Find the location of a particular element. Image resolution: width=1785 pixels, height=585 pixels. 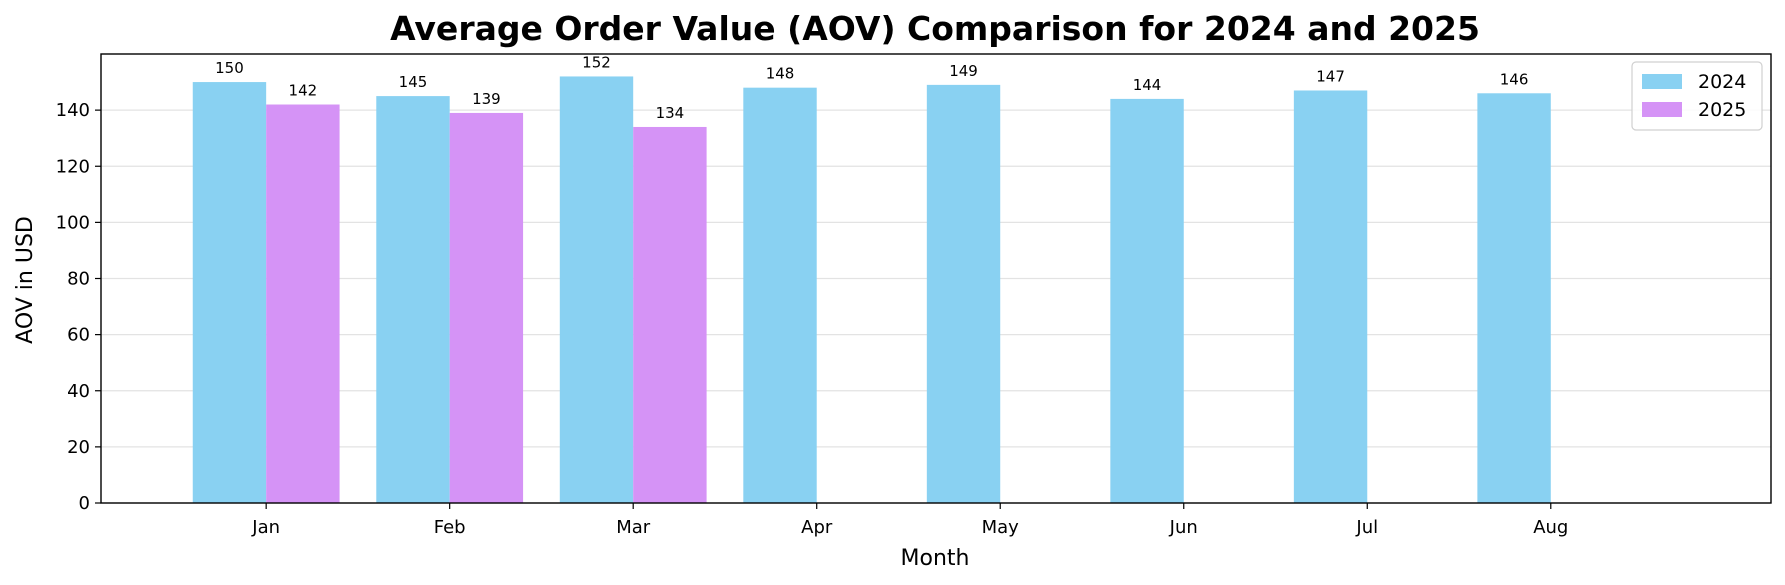

x-tick-label-aug: Aug is located at coordinates (1550, 527).